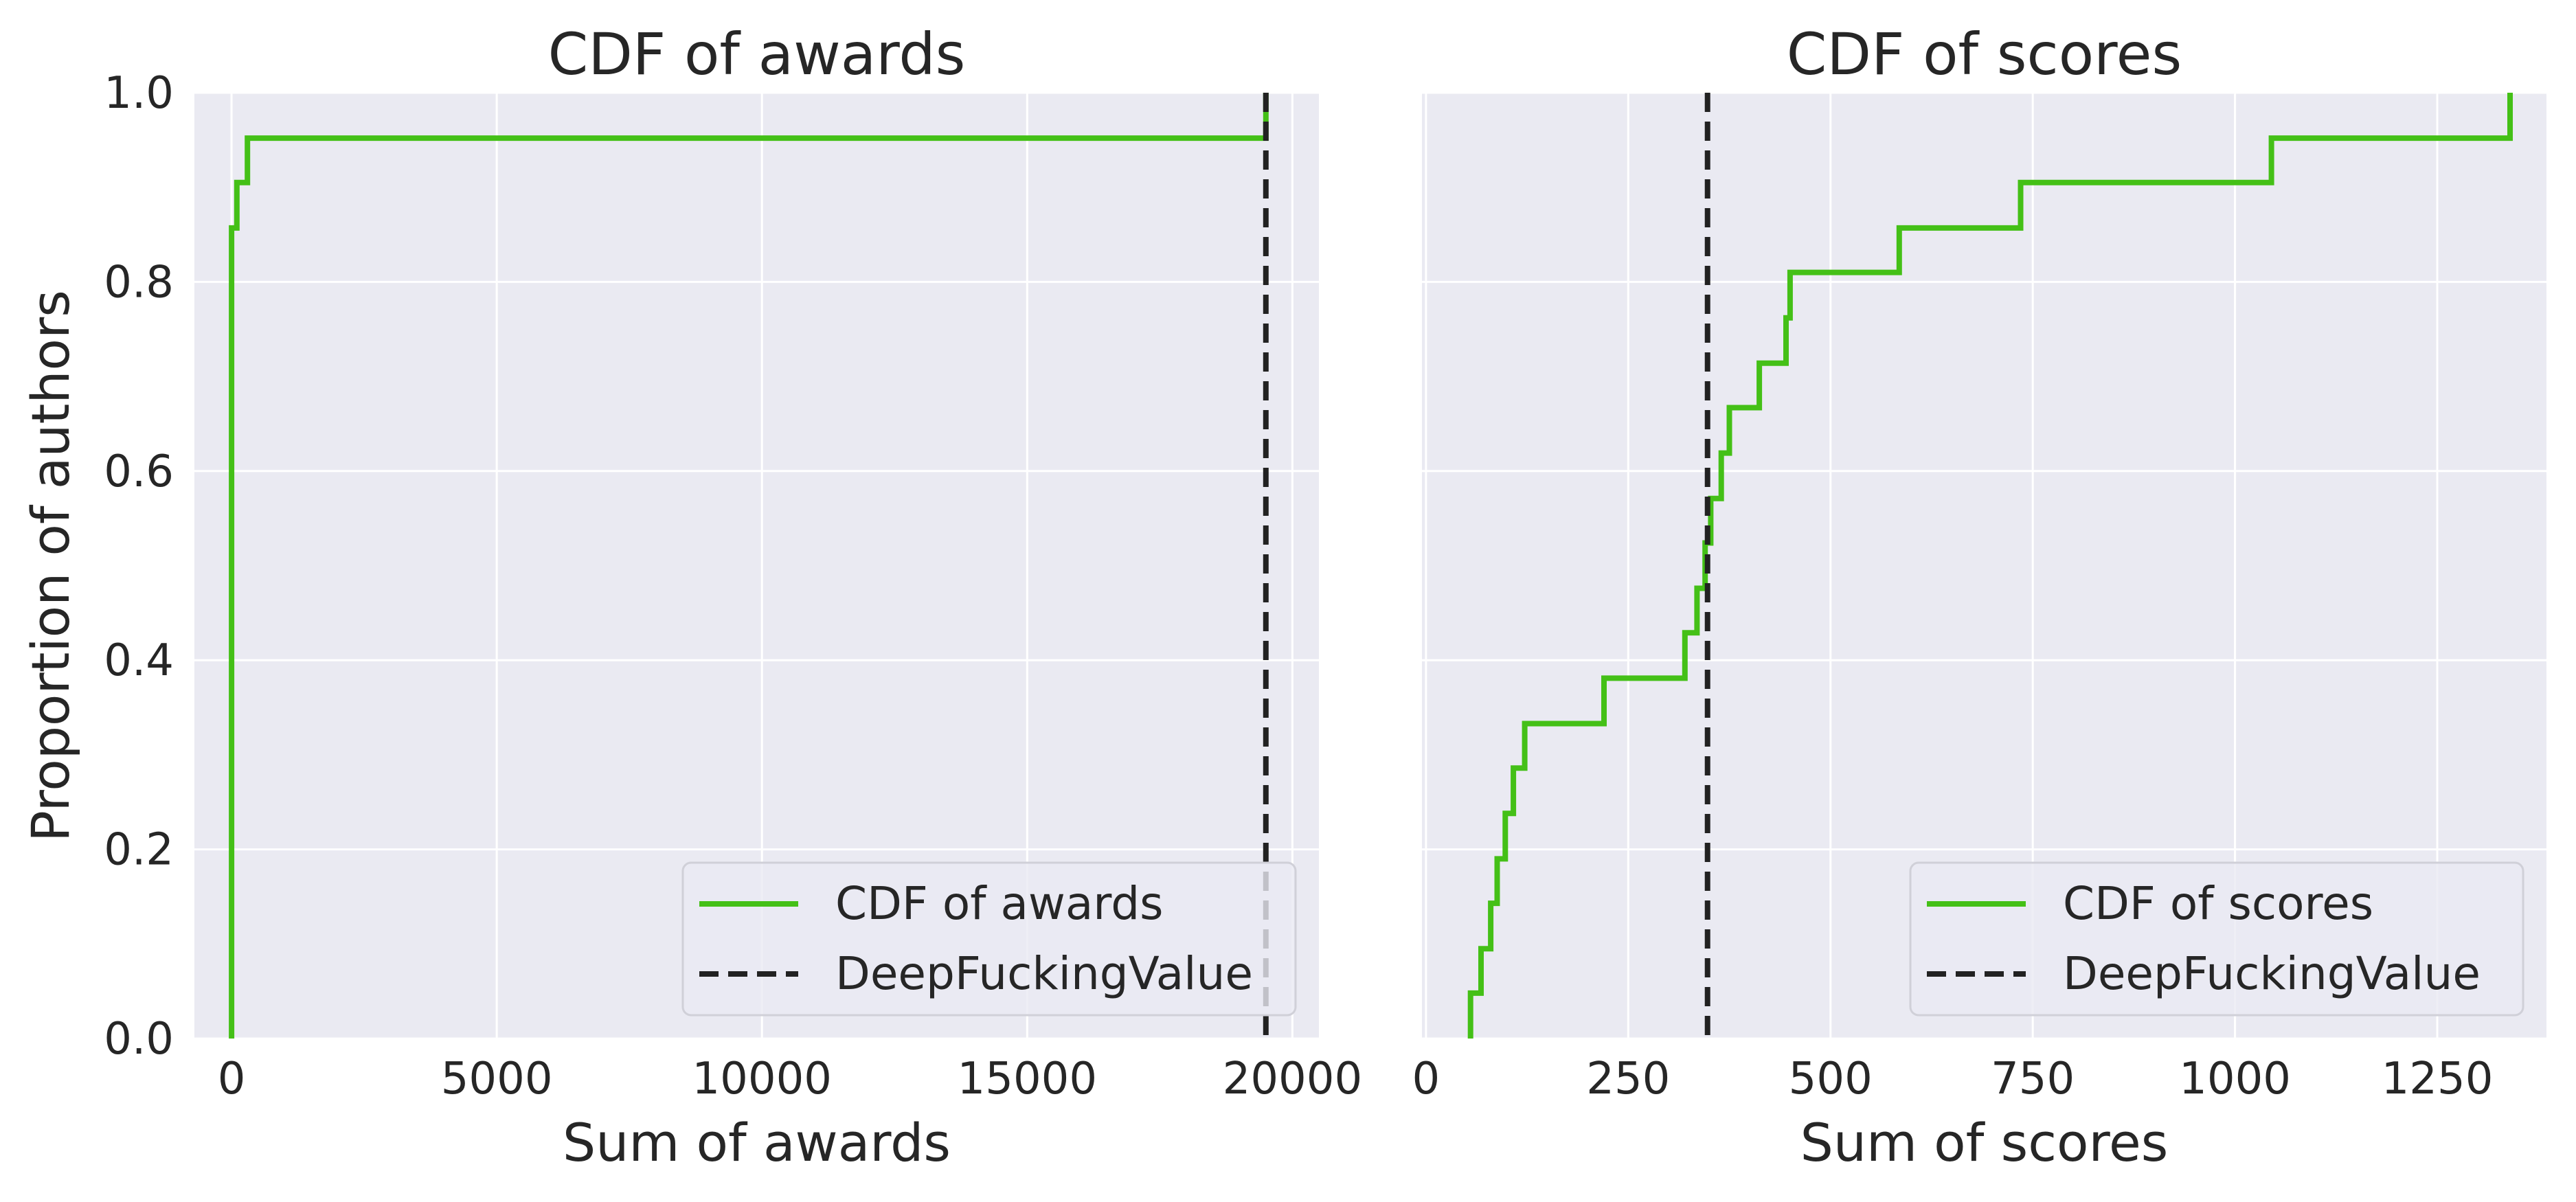 The height and width of the screenshot is (1202, 2576). I want to click on x-tick-label-0-1: 5000, so click(497, 1079).